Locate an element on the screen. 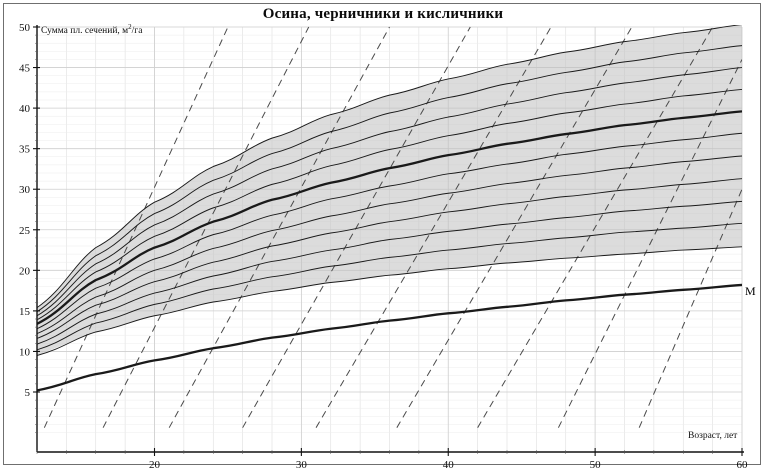  svg-text: 15 is located at coordinates (25, 312).